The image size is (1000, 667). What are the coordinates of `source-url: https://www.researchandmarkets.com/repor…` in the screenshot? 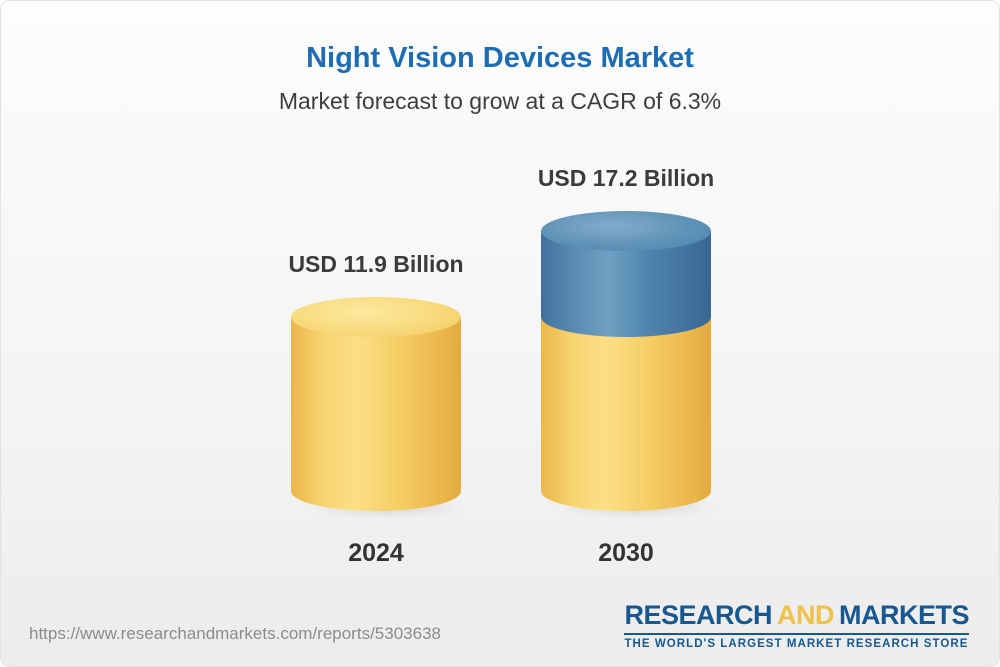 It's located at (235, 633).